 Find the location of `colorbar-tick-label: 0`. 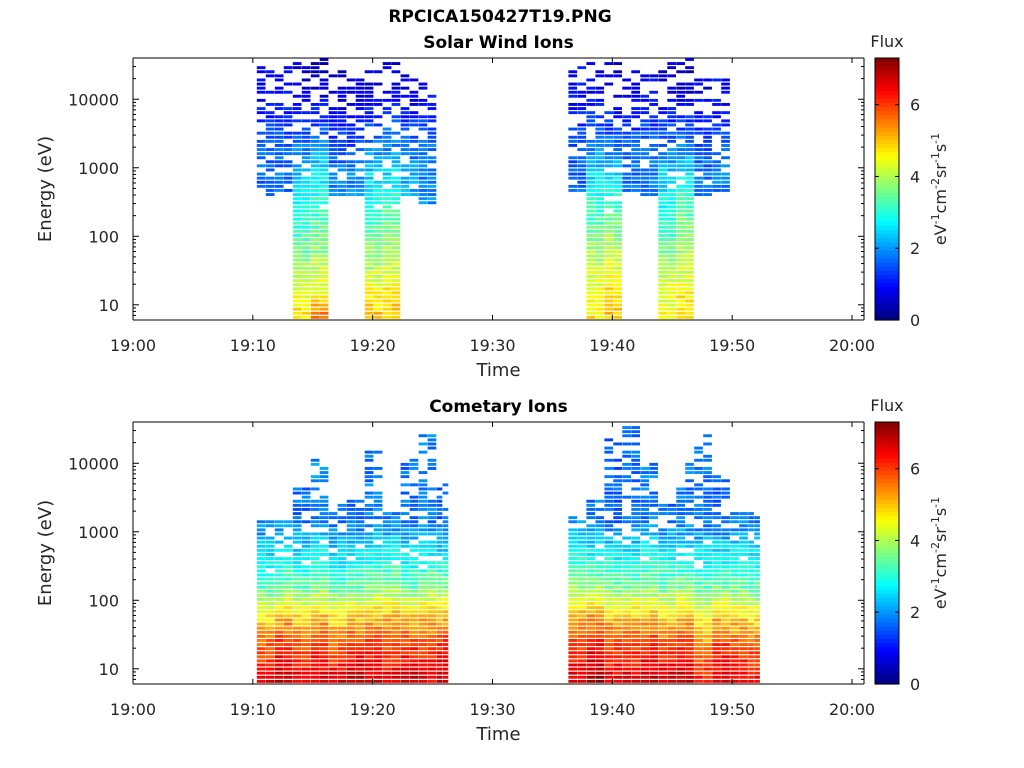

colorbar-tick-label: 0 is located at coordinates (915, 684).